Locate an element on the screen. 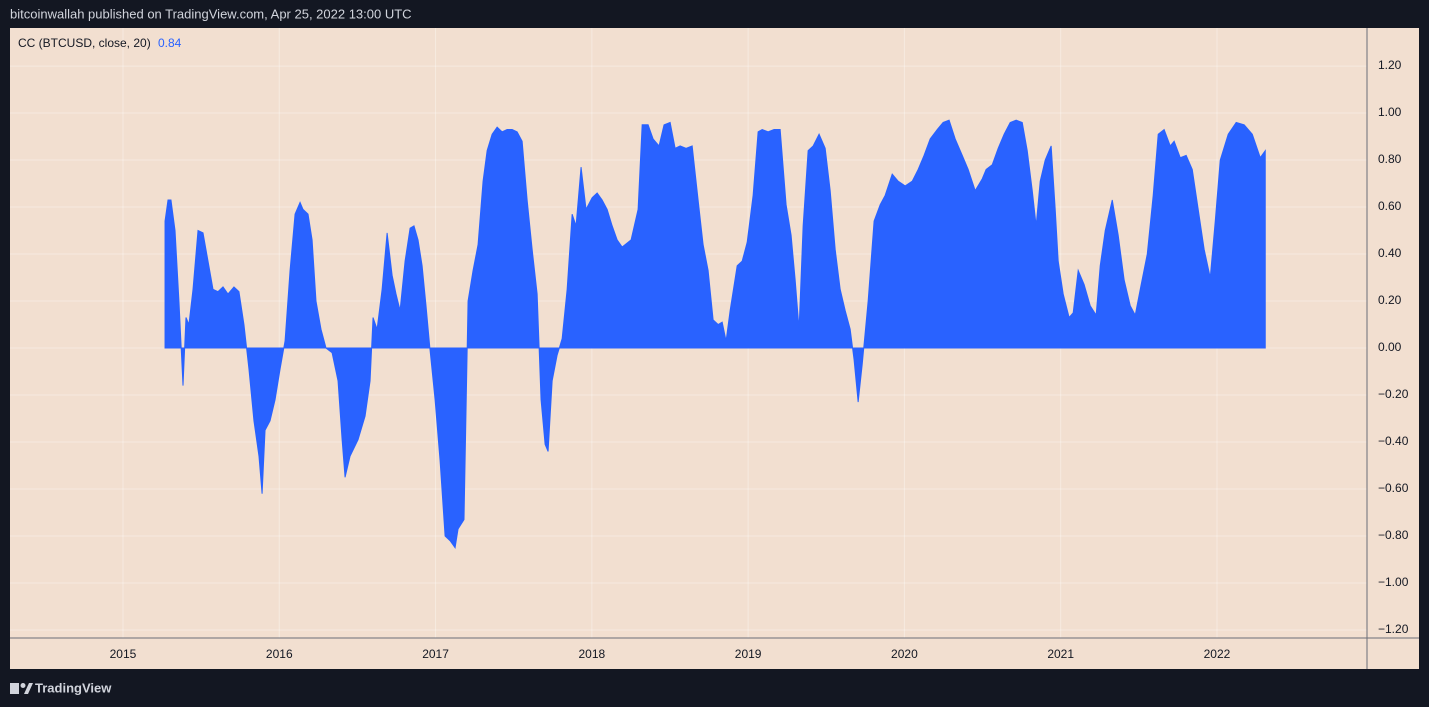 The height and width of the screenshot is (707, 1429). x-tick-label: 2020 is located at coordinates (904, 654).